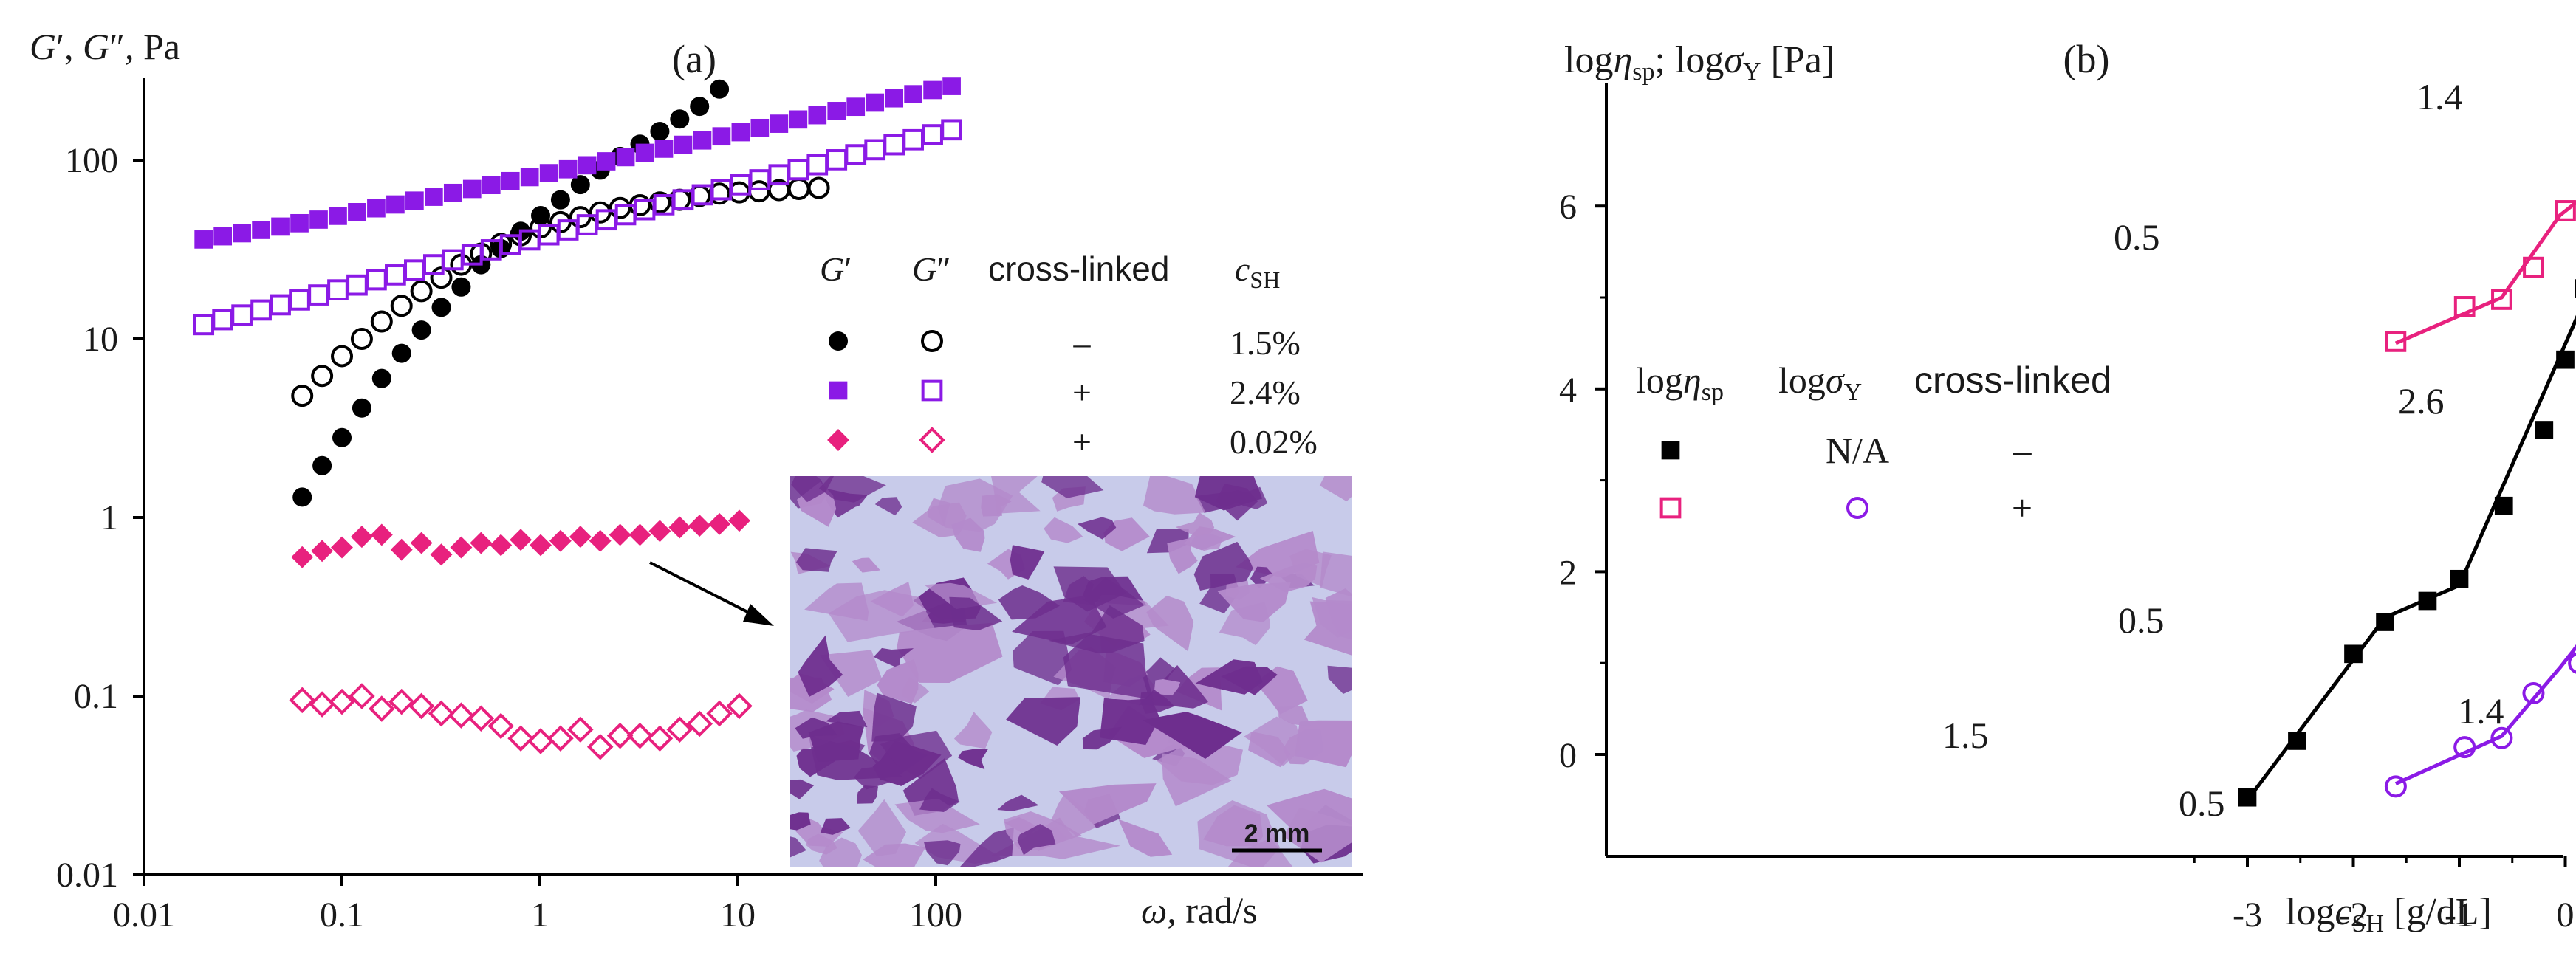 The height and width of the screenshot is (956, 2576). I want to click on panel-b-legend: logηsp logσY cross-linked N/A – +, so click(1873, 444).